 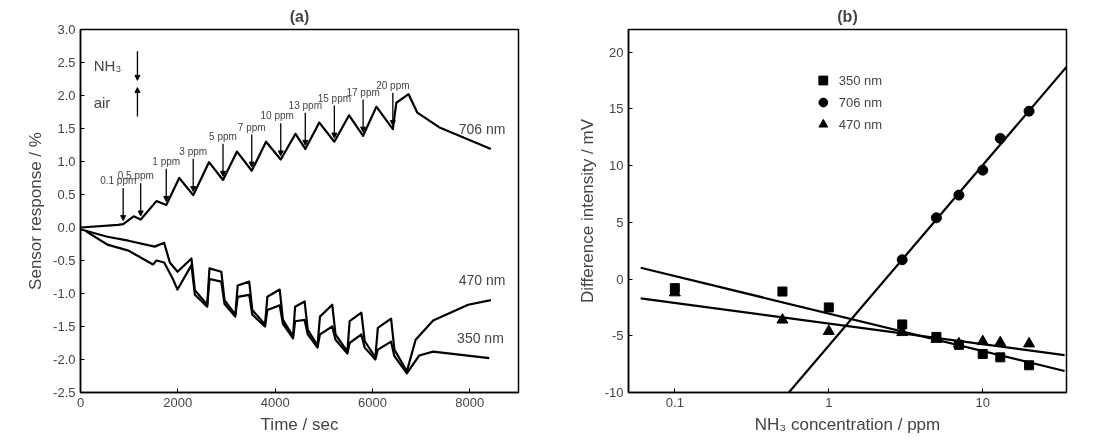 What do you see at coordinates (616, 166) in the screenshot?
I see `y-tick-label: 10` at bounding box center [616, 166].